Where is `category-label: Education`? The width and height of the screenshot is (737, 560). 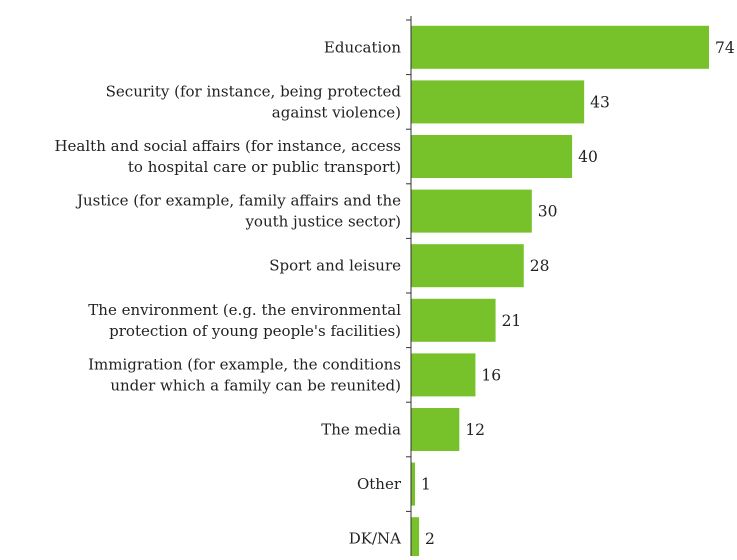 category-label: Education is located at coordinates (362, 47).